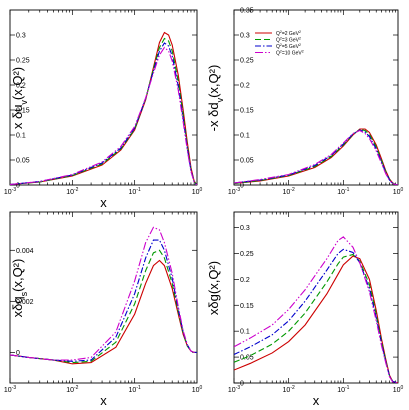 This screenshot has width=409, height=410. I want to click on y-axis-label: xδg(x,Q²), so click(213, 288).